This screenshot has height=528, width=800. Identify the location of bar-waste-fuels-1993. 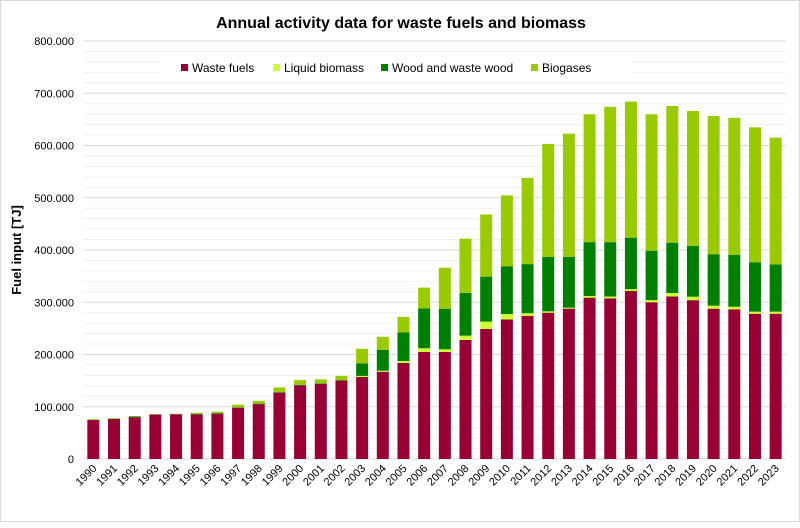
(155, 437).